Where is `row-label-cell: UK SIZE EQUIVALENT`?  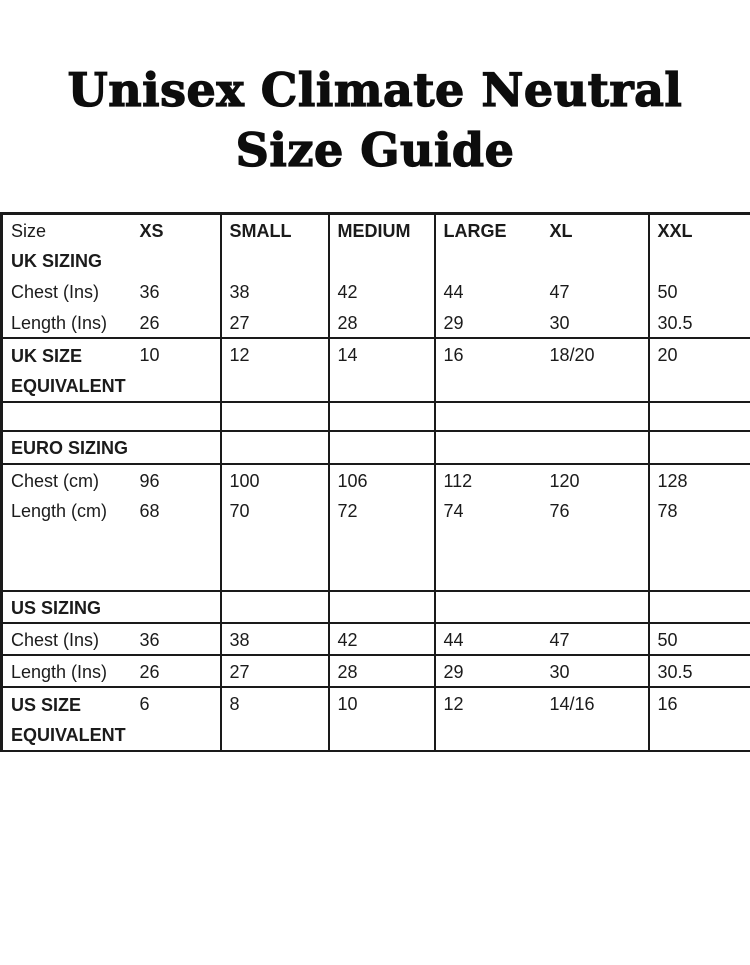
row-label-cell: UK SIZE EQUIVALENT is located at coordinates (67, 370).